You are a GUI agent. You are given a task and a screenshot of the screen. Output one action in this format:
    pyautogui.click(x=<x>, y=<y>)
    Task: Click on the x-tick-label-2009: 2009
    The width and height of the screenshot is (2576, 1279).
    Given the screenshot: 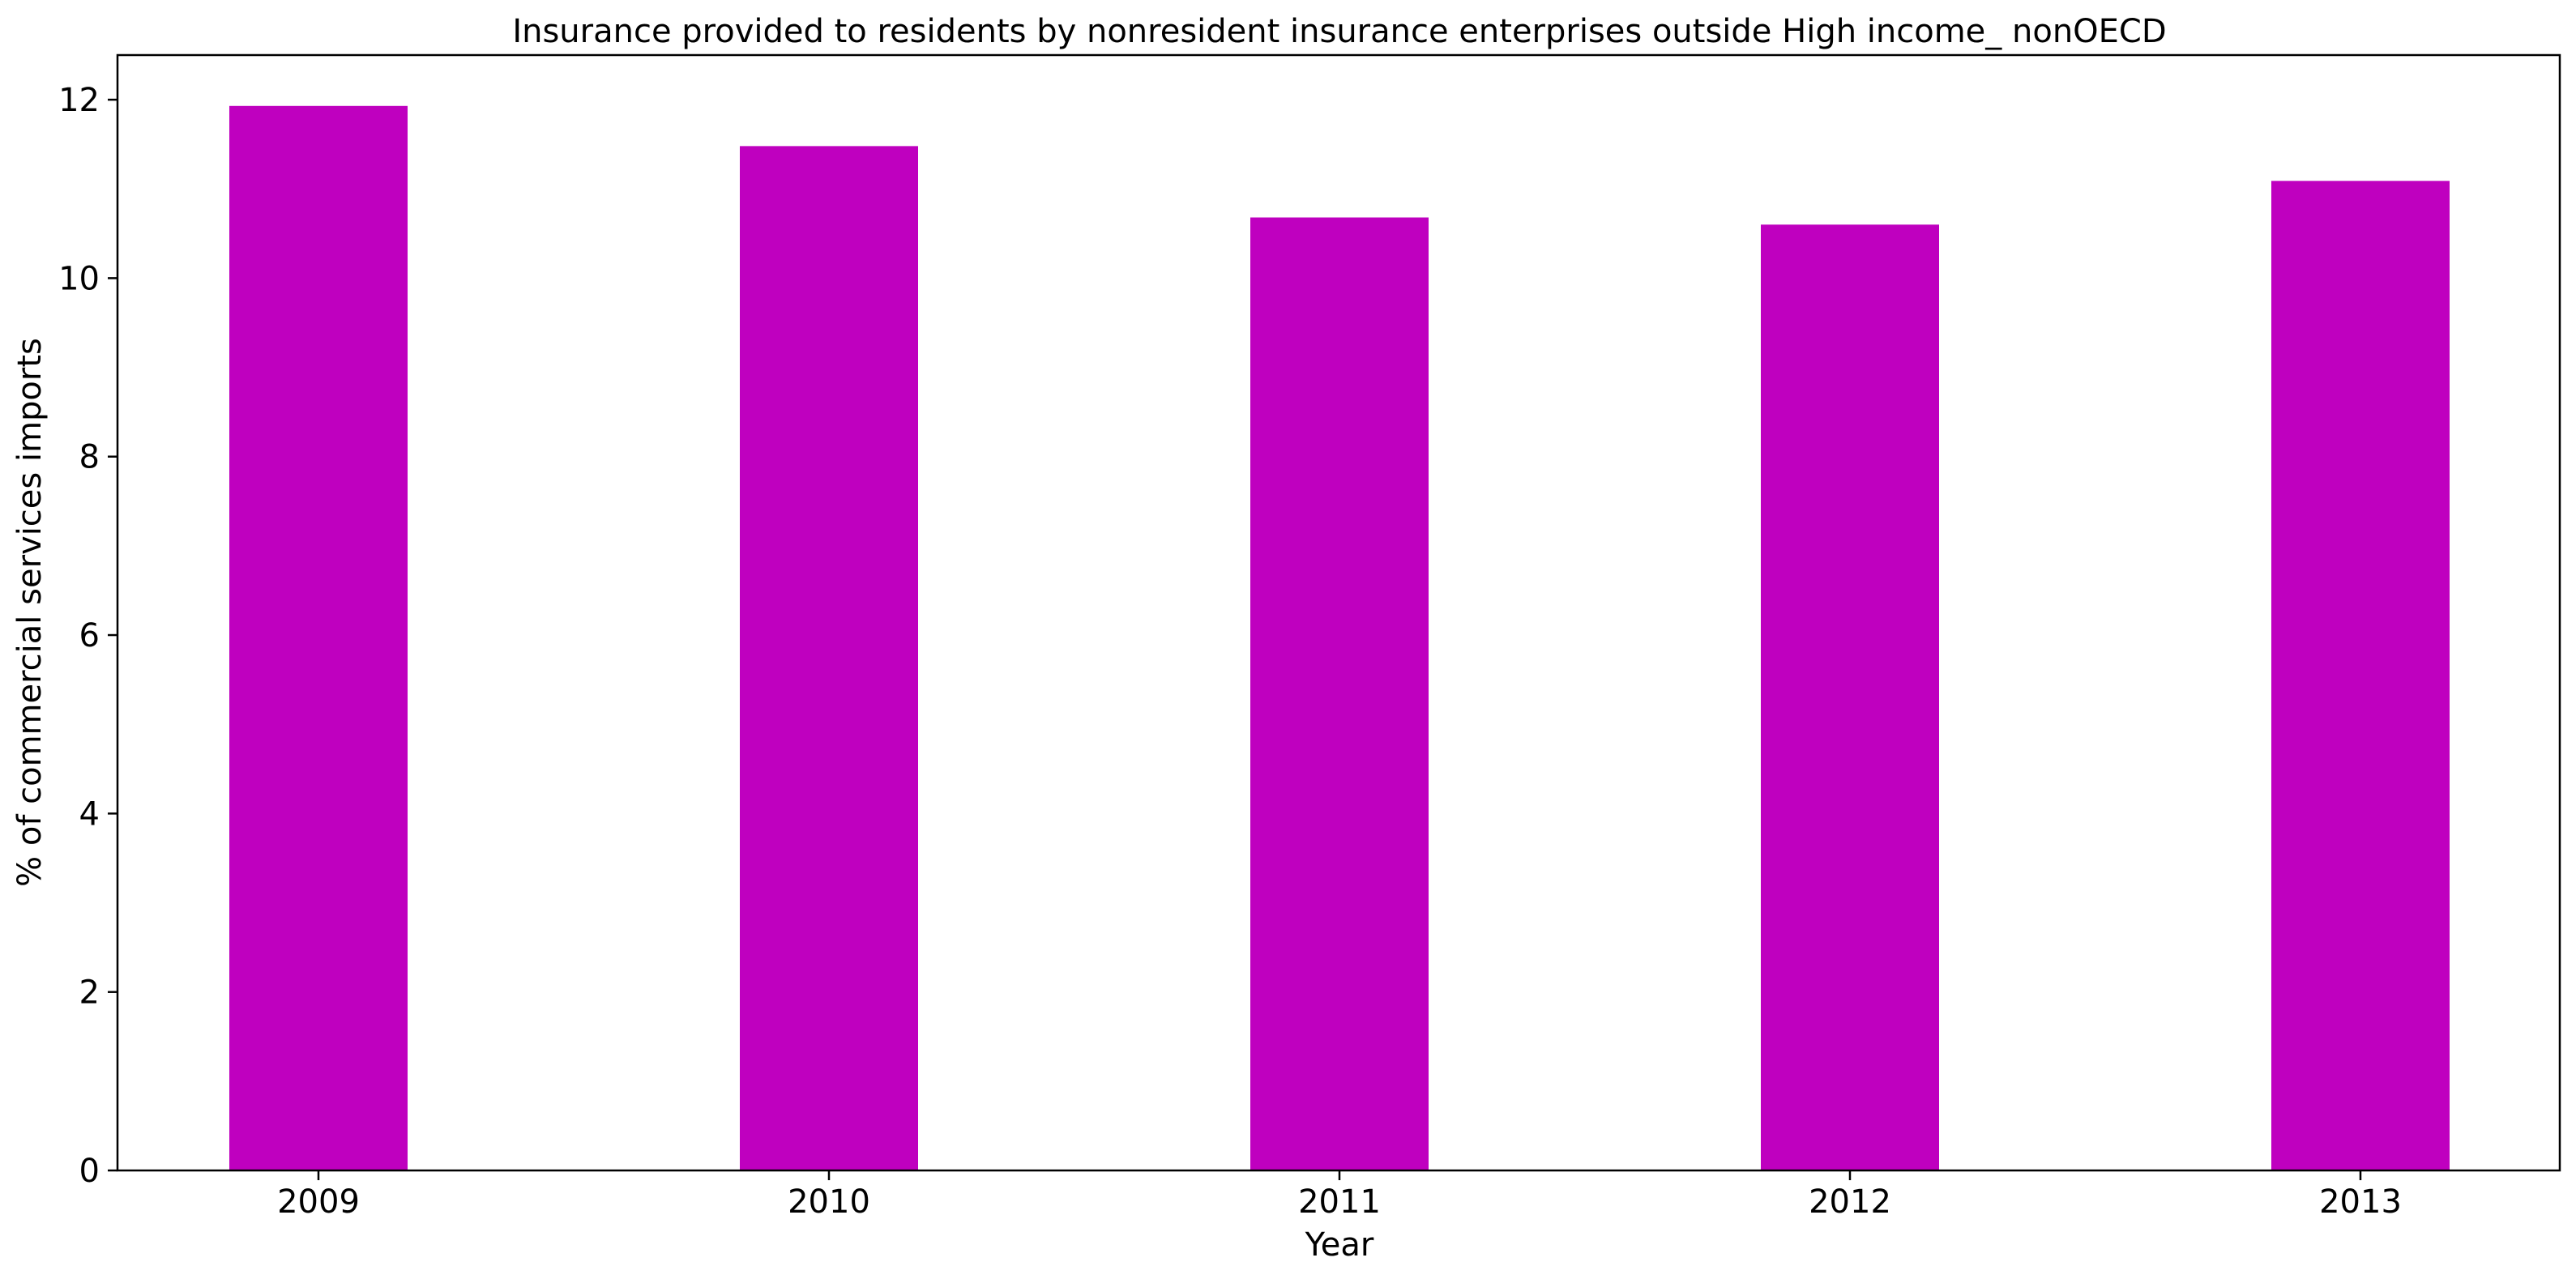 What is the action you would take?
    pyautogui.click(x=318, y=1202)
    